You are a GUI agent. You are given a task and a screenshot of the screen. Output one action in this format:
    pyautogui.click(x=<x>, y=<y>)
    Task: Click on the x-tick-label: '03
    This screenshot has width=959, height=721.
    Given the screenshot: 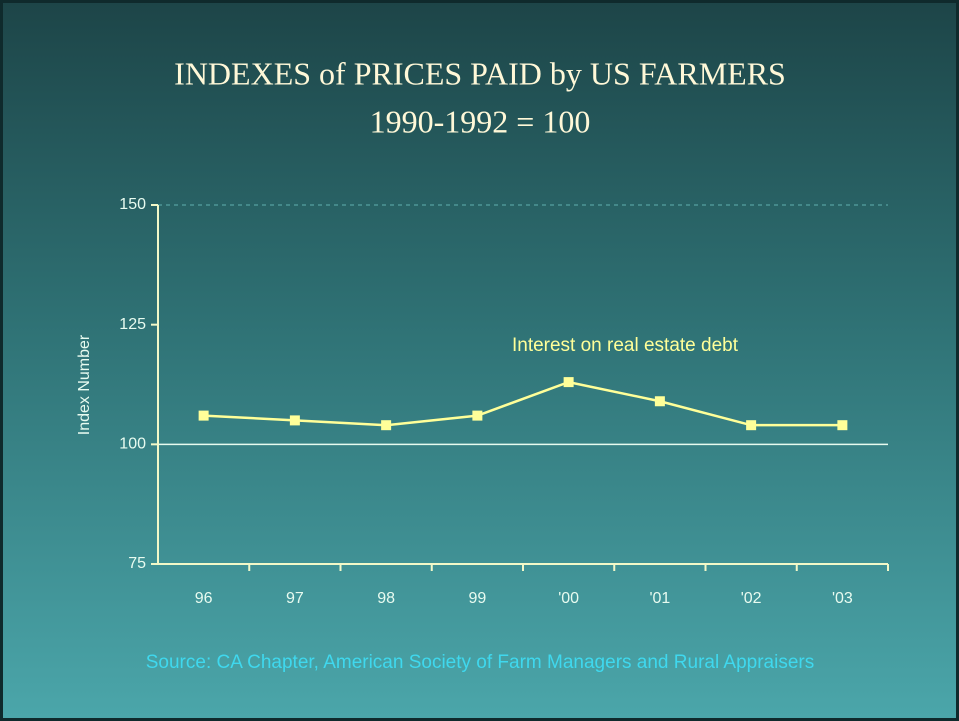 What is the action you would take?
    pyautogui.click(x=842, y=598)
    